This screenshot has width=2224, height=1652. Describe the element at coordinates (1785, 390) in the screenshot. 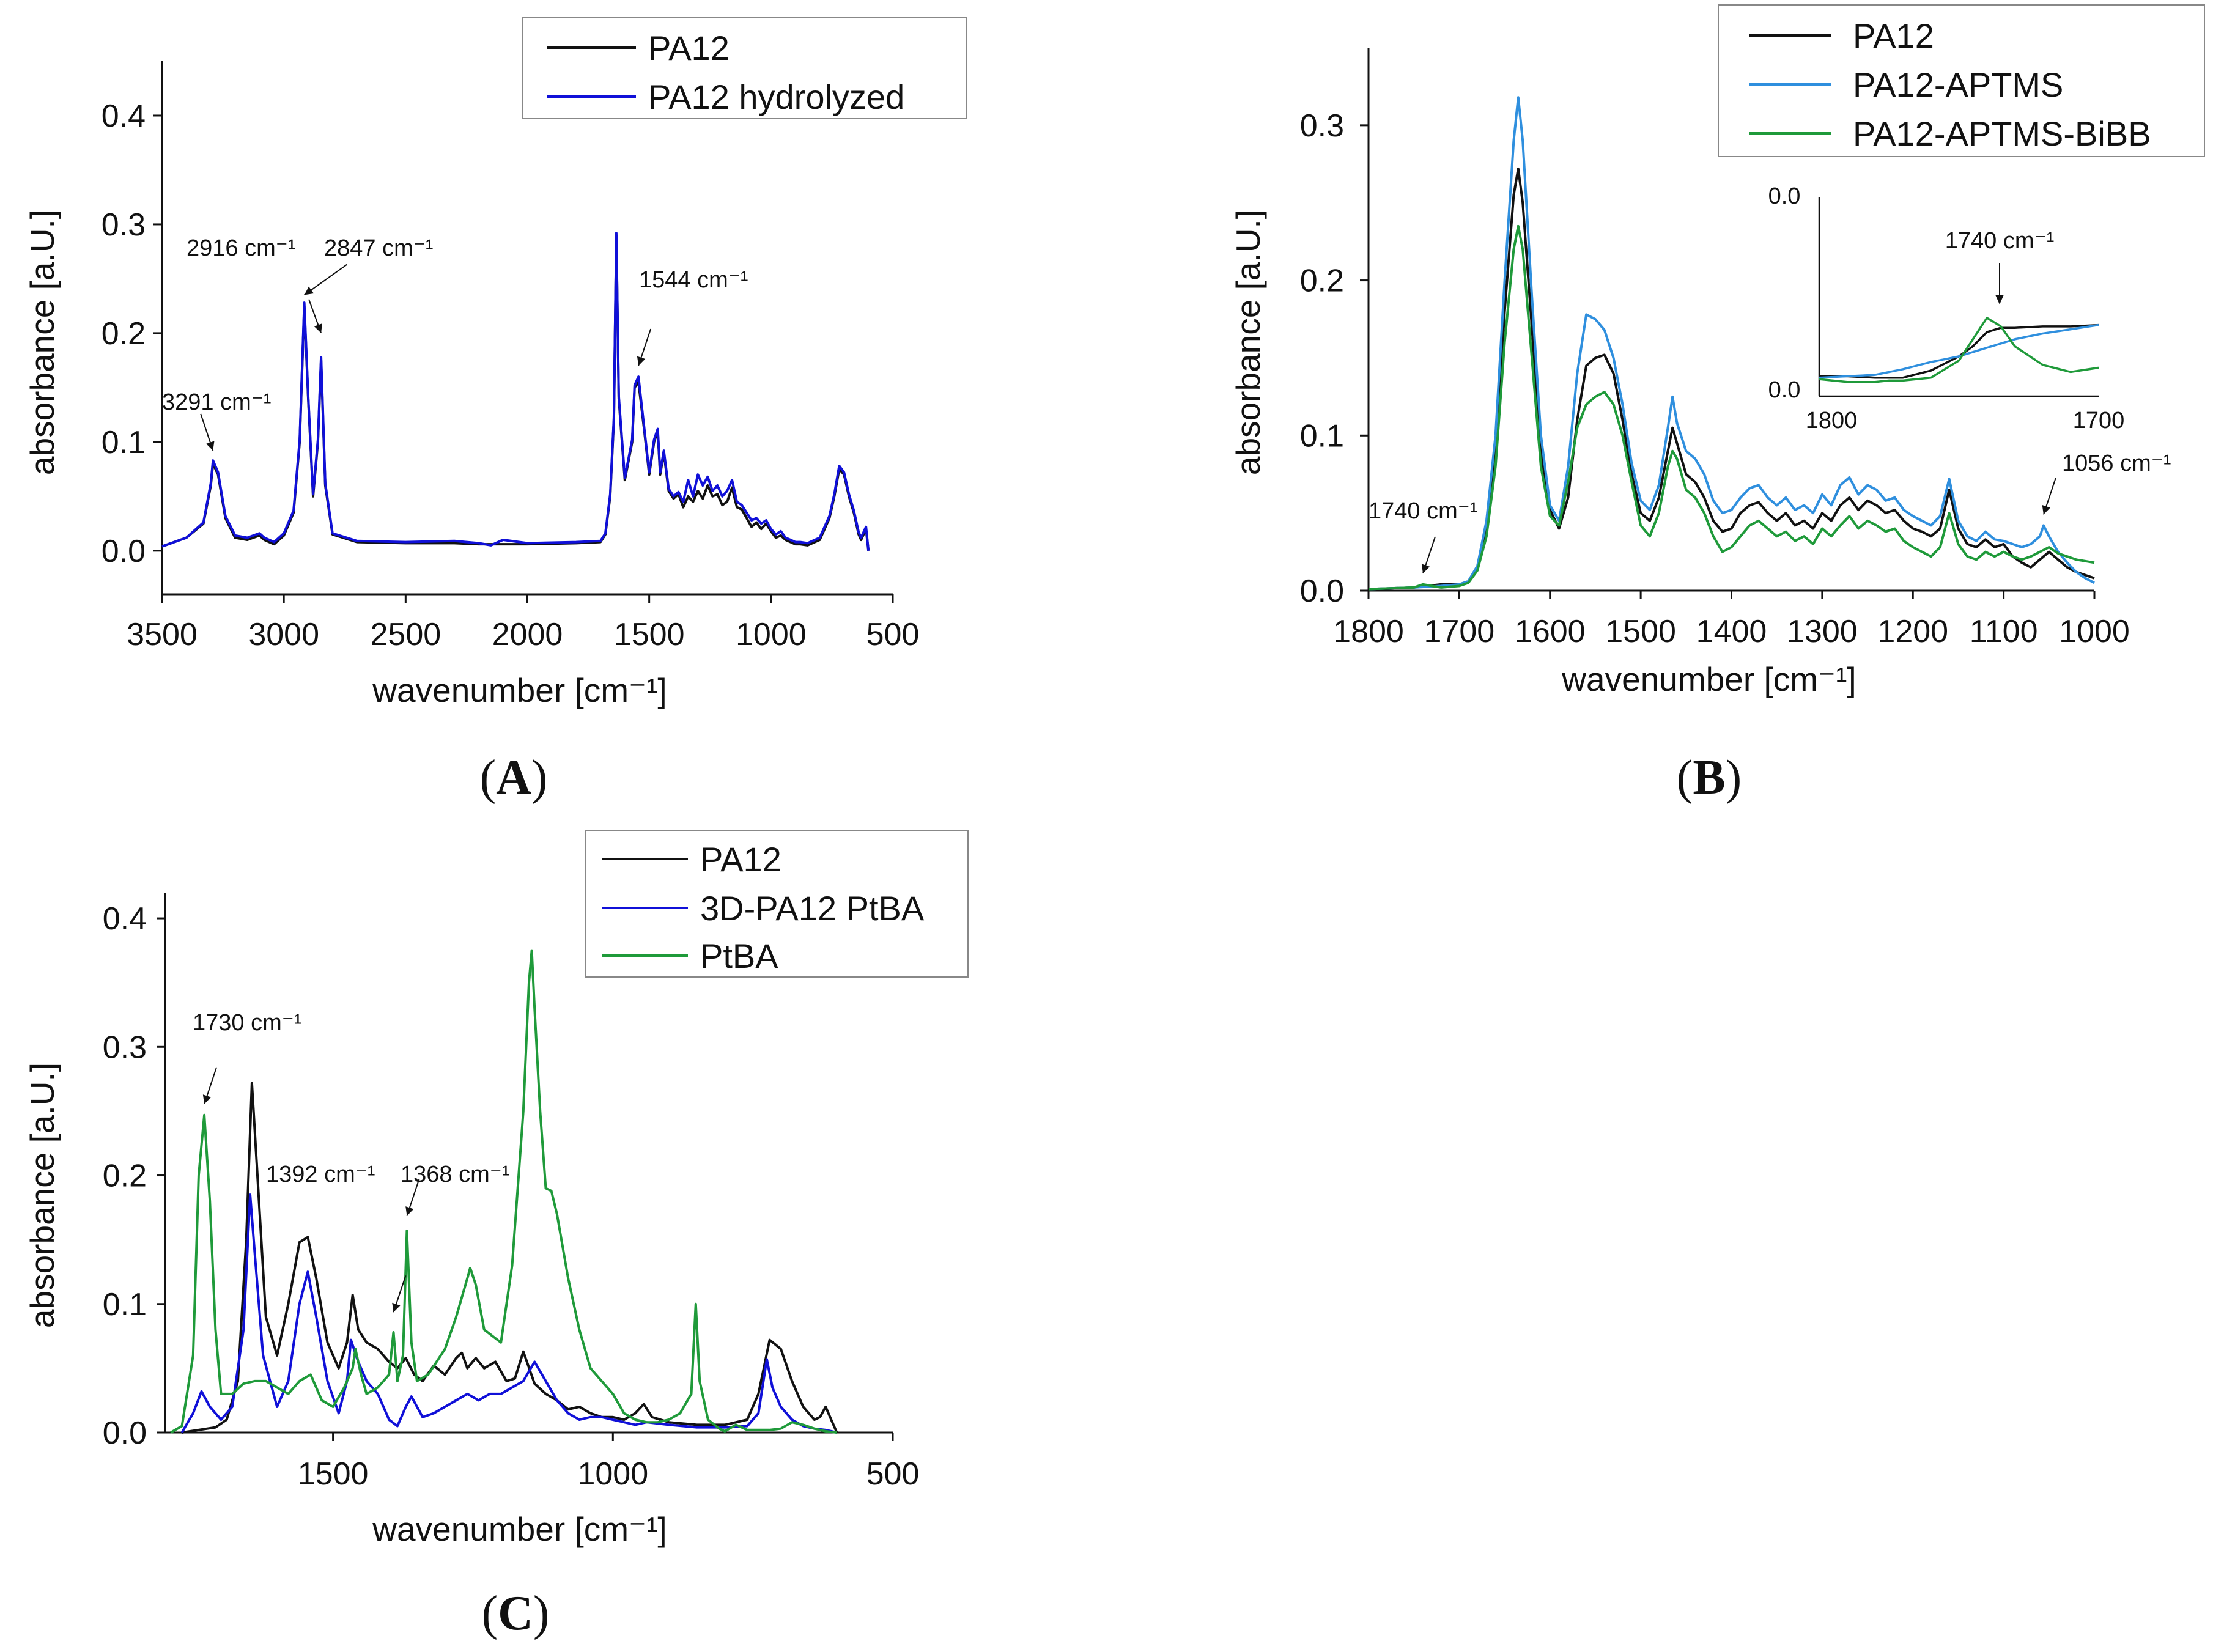

I see `chart-b-inset-ytick-1: 0.0` at that location.